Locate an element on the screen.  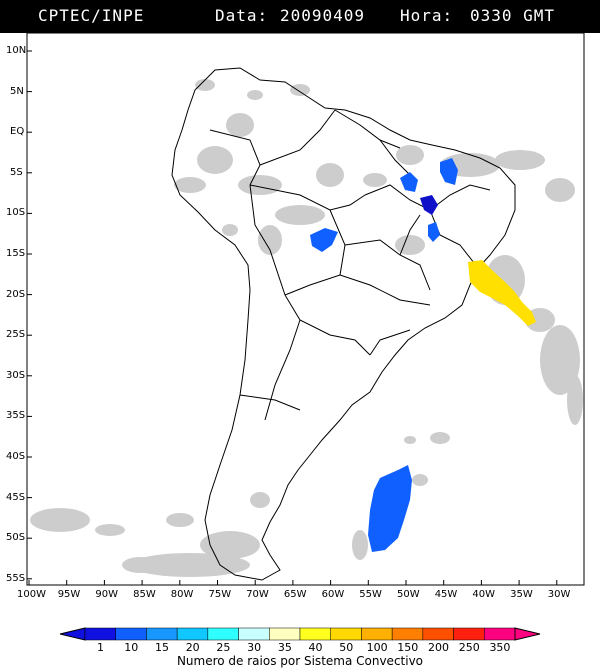
lightning-cluster-goias is located at coordinates (324, 240).